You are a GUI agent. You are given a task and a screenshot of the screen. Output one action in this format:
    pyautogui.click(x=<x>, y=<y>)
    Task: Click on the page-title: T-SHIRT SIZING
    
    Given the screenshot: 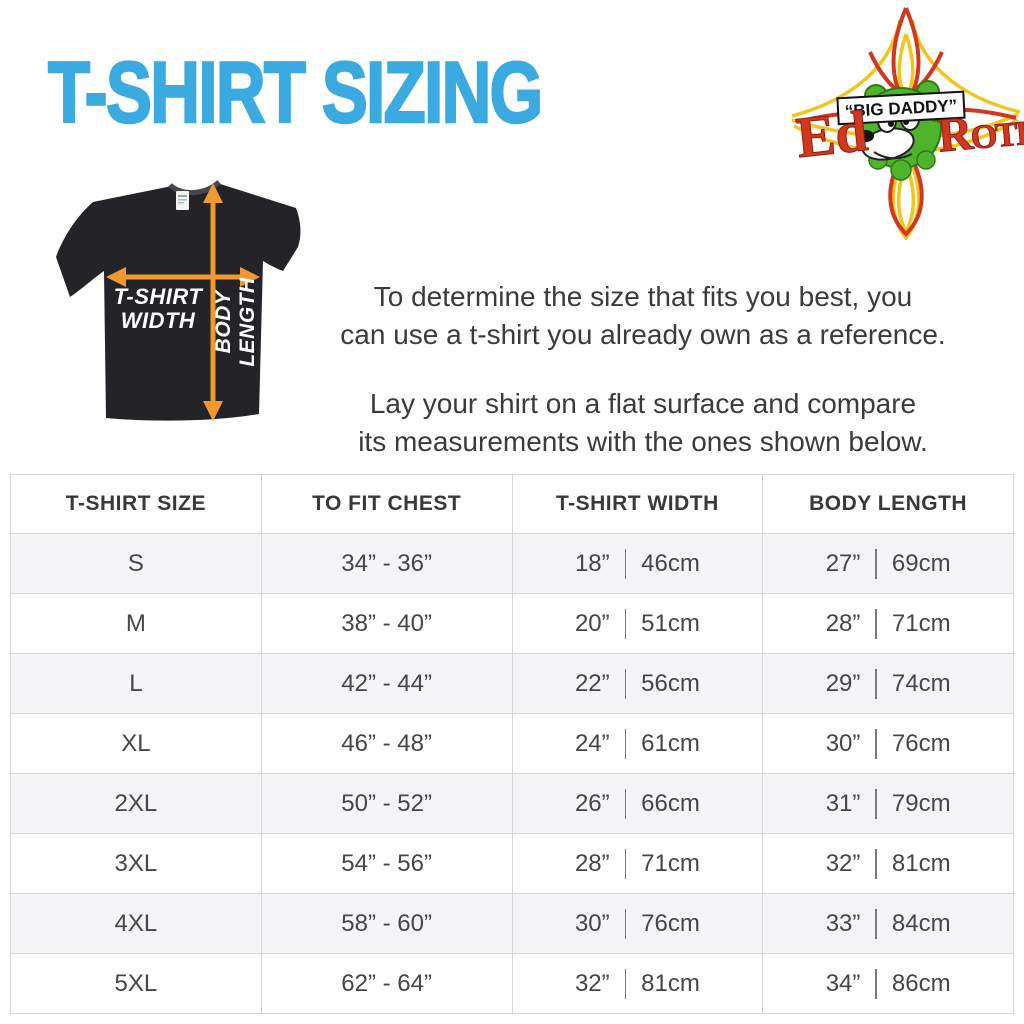 What is the action you would take?
    pyautogui.click(x=295, y=93)
    